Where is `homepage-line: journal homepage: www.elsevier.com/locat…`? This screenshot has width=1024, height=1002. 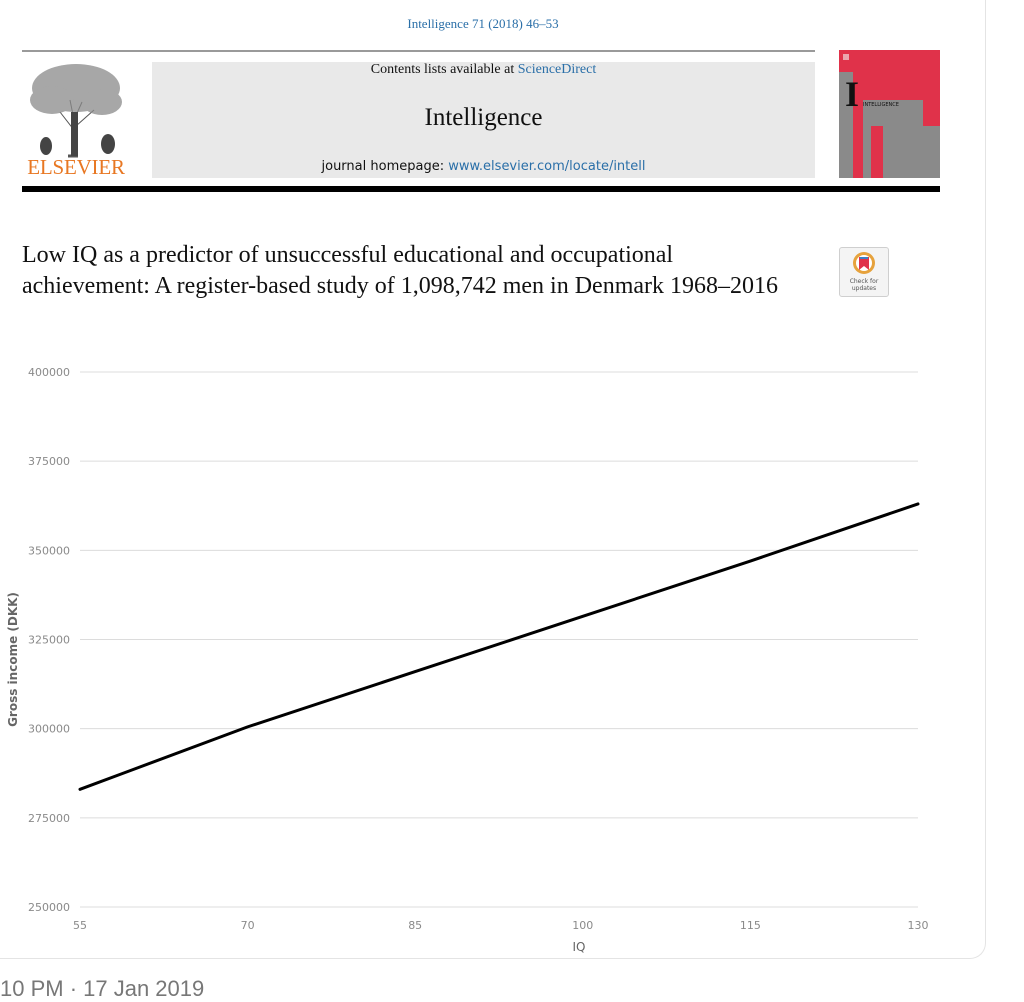
homepage-line: journal homepage: www.elsevier.com/locat… is located at coordinates (483, 166).